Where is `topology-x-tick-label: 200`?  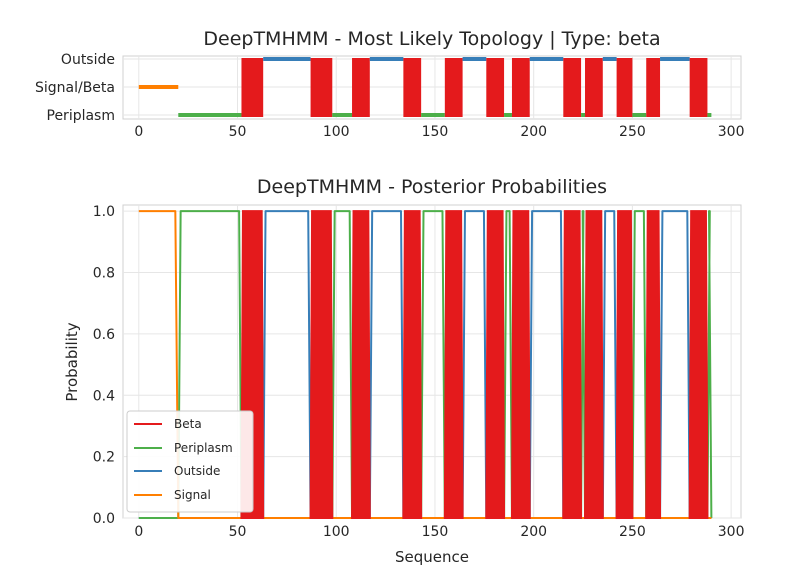 topology-x-tick-label: 200 is located at coordinates (533, 132).